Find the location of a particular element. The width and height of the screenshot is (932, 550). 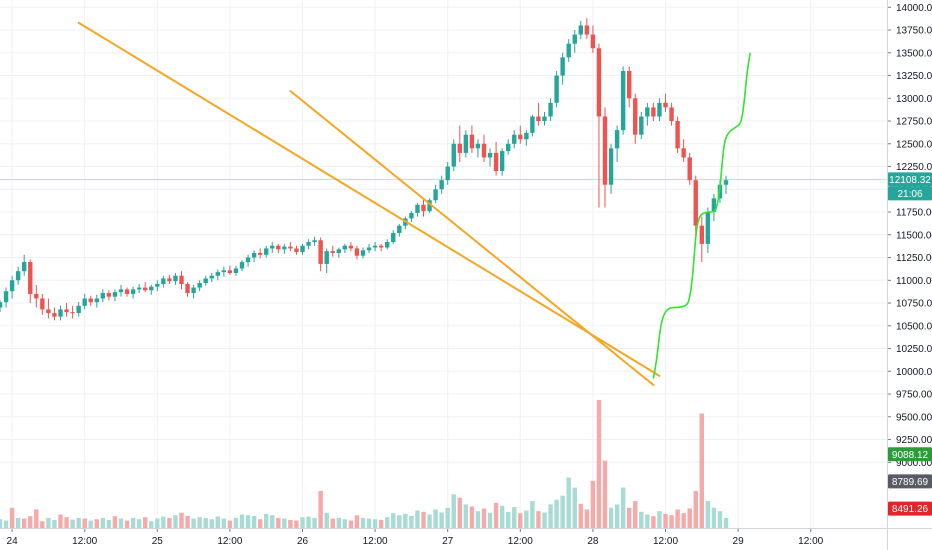

current-price-badge: 12108.32 is located at coordinates (910, 179).